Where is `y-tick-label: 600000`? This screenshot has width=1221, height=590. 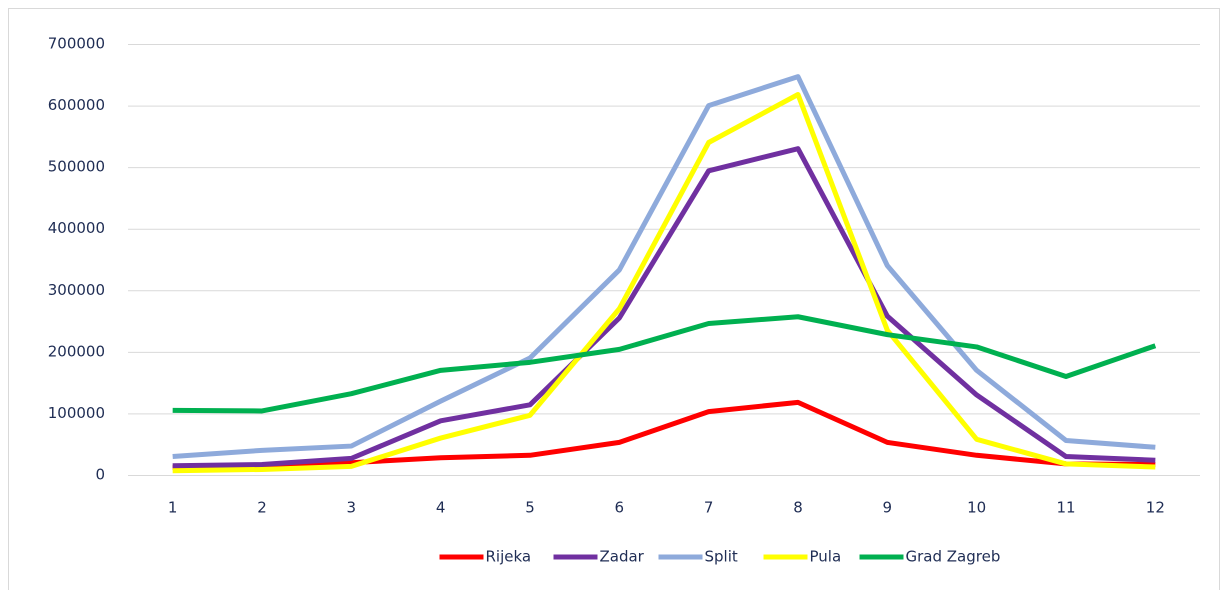
y-tick-label: 600000 is located at coordinates (76, 105).